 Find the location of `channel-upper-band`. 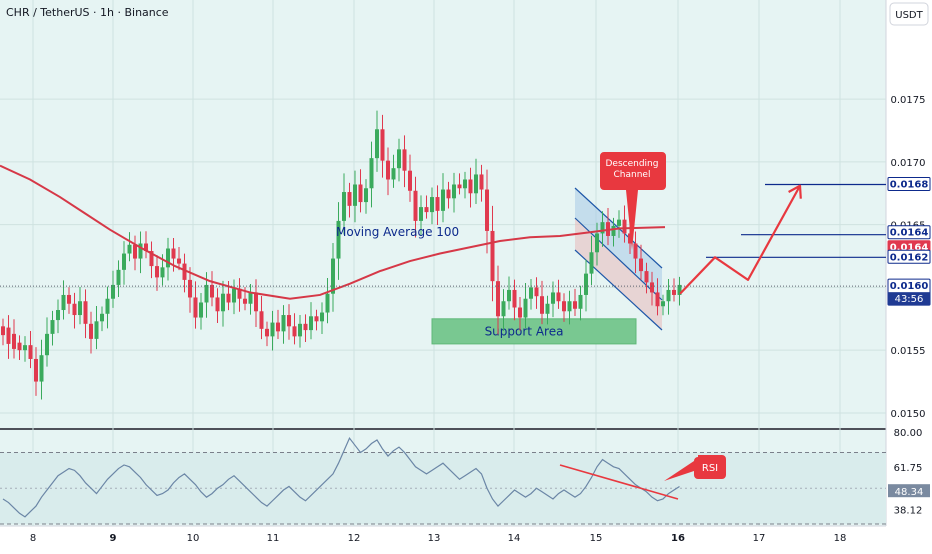

channel-upper-band is located at coordinates (618, 244).